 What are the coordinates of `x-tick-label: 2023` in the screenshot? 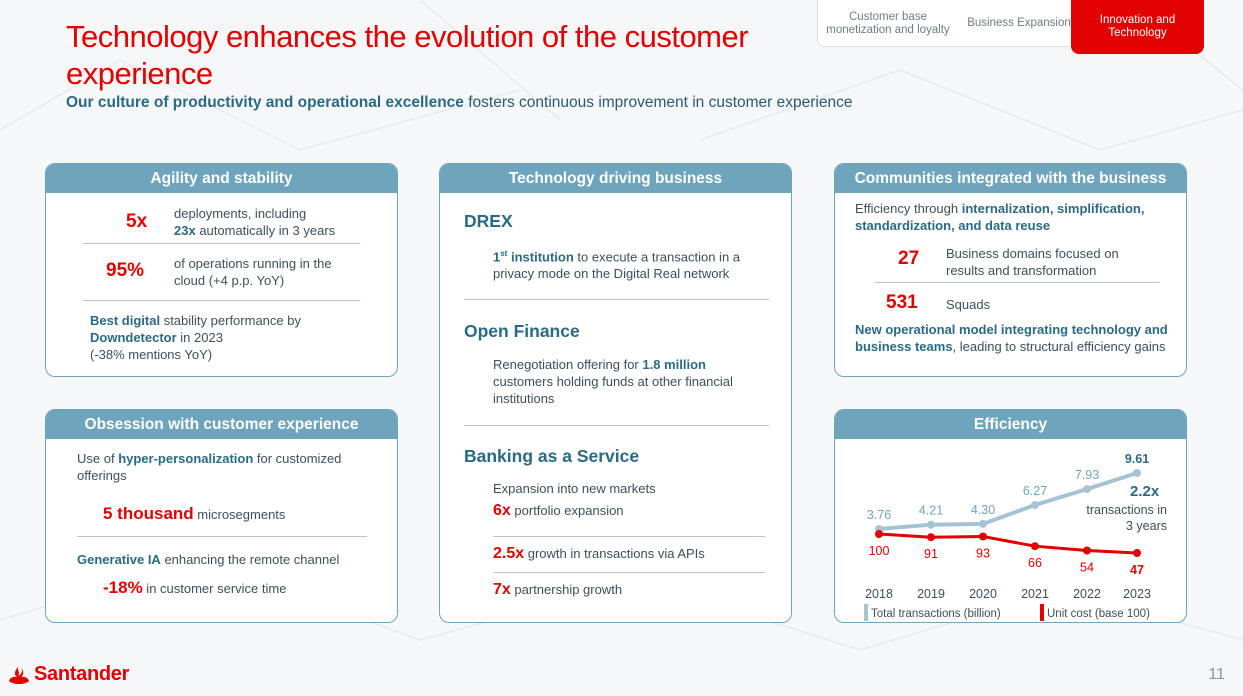 It's located at (1137, 594).